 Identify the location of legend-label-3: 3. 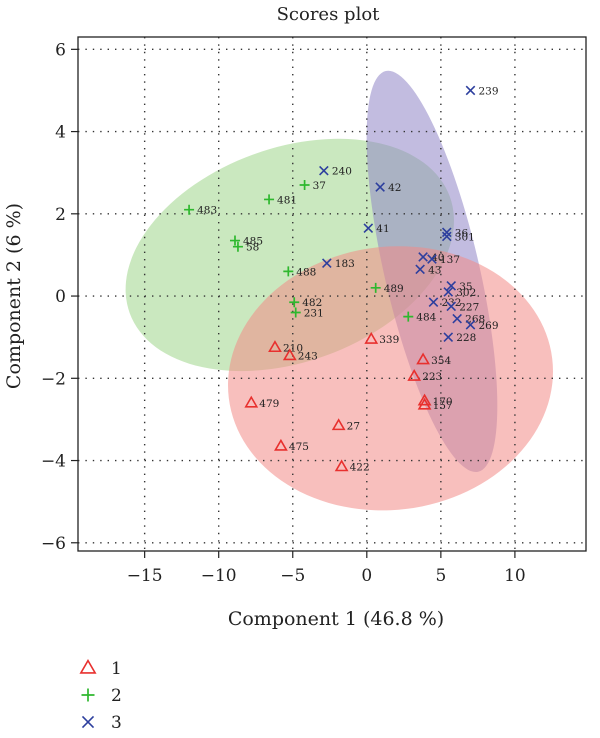
(116, 723).